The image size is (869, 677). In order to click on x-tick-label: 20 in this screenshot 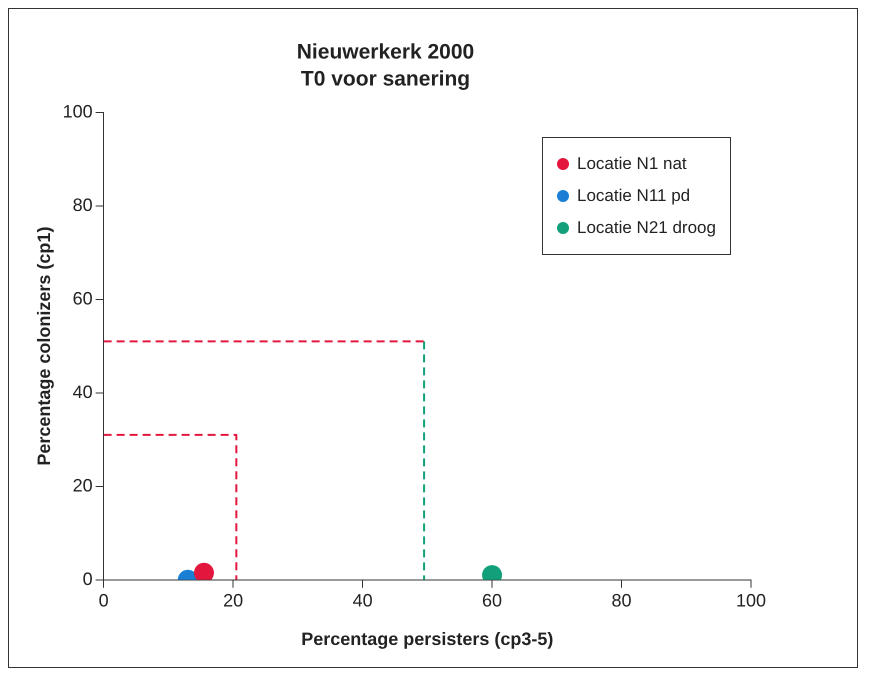, I will do `click(233, 600)`.